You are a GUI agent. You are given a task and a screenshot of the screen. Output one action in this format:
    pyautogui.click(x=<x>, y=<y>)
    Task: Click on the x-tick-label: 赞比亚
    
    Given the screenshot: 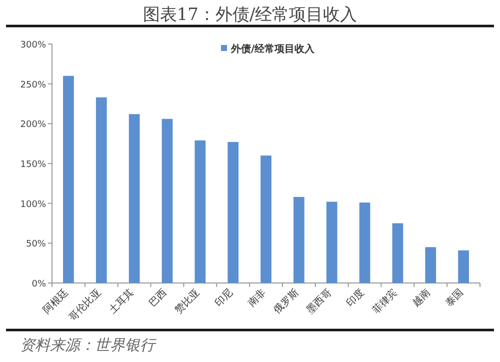 What is the action you would take?
    pyautogui.click(x=187, y=301)
    